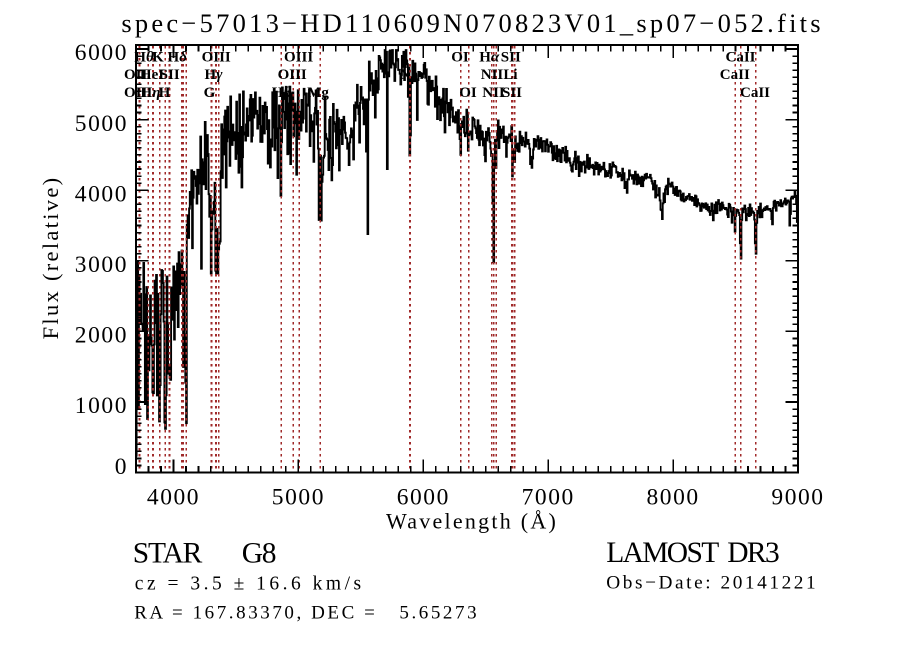  What do you see at coordinates (214, 75) in the screenshot?
I see `svg-text: Hγ` at bounding box center [214, 75].